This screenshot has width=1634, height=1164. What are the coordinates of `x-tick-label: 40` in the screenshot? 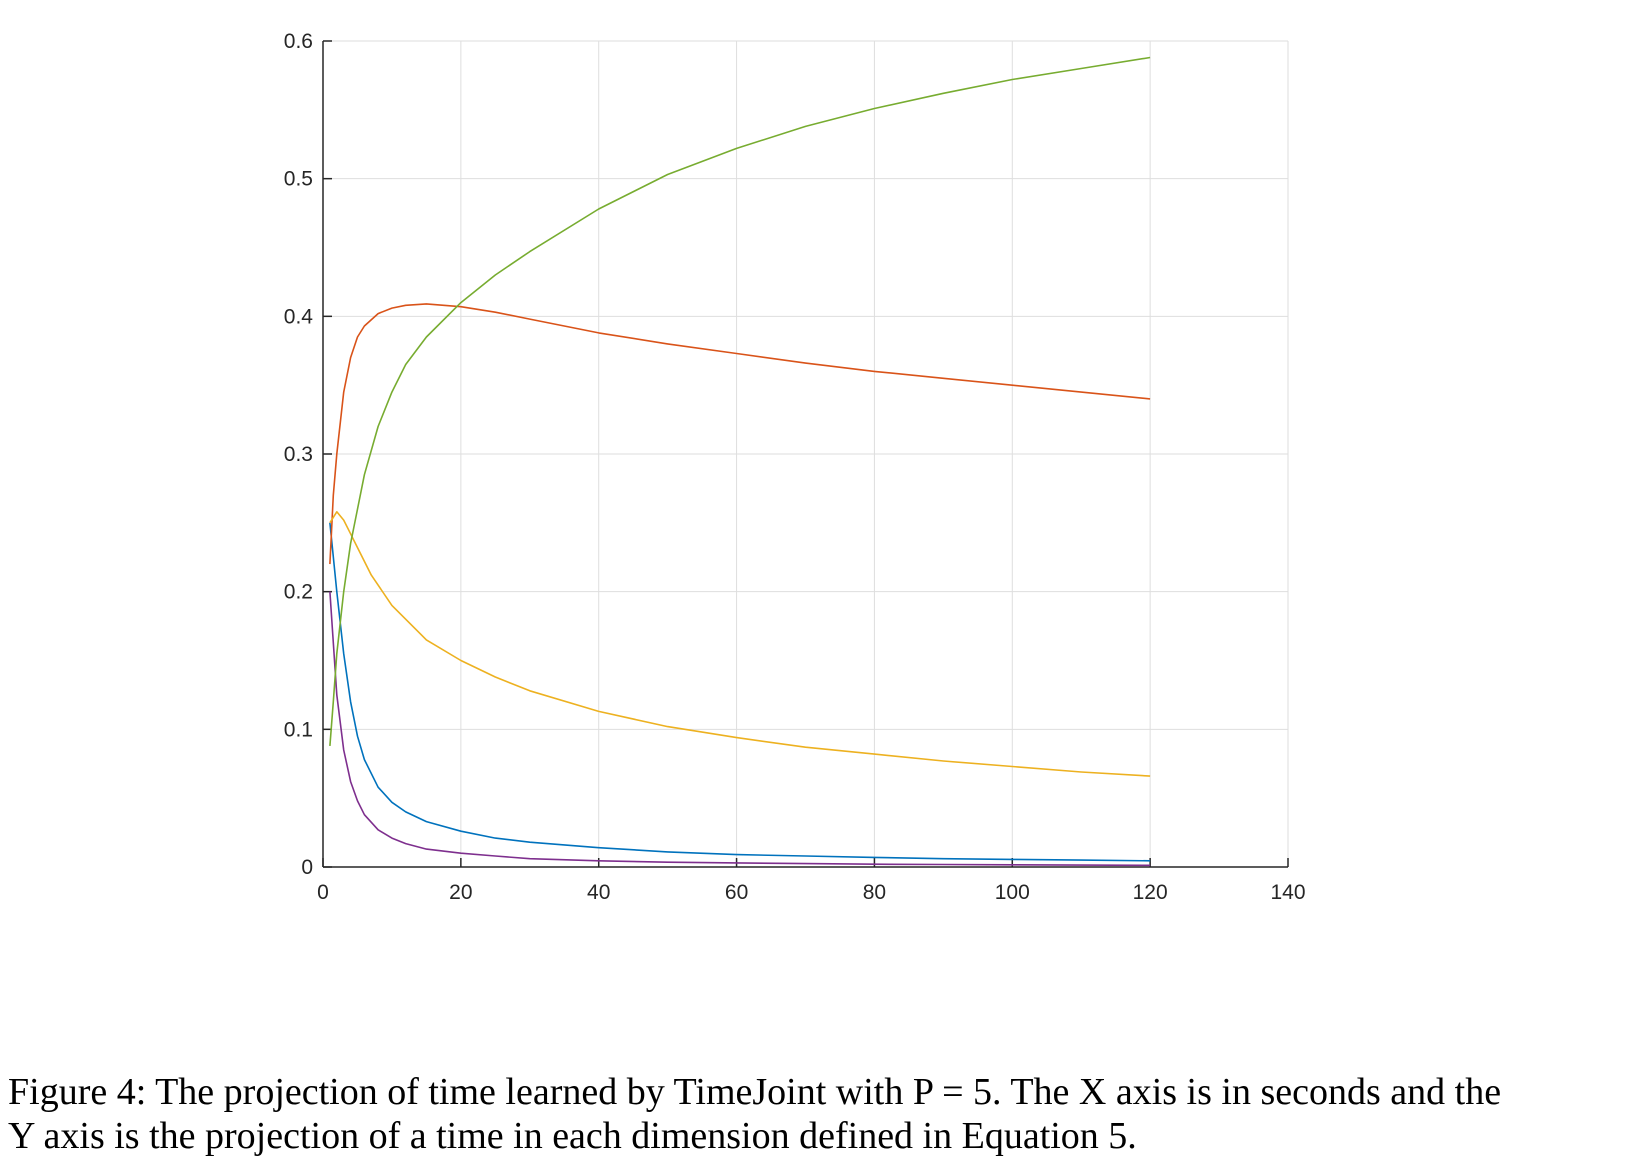 It's located at (598, 892).